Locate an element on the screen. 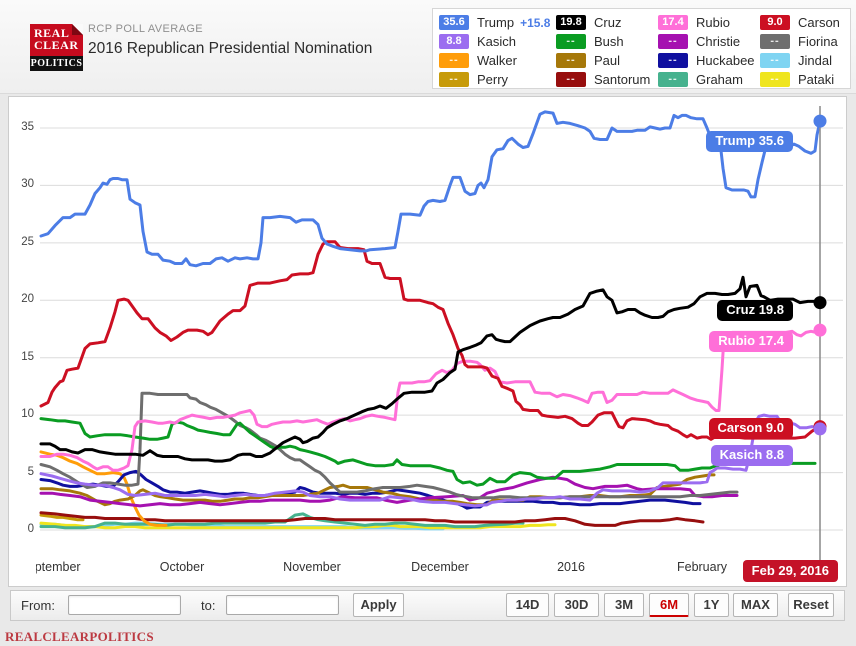 Image resolution: width=856 pixels, height=646 pixels. logo-fold-icon is located at coordinates (77, 29).